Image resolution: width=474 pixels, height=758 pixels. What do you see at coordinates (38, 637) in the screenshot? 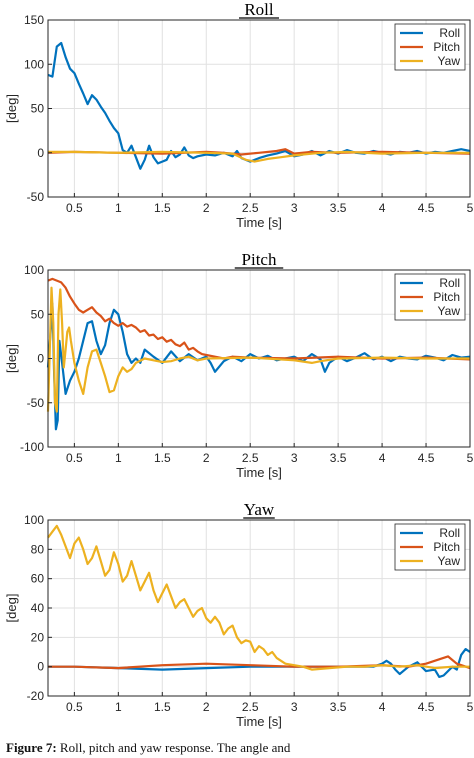
I see `y-tick-label: 20` at bounding box center [38, 637].